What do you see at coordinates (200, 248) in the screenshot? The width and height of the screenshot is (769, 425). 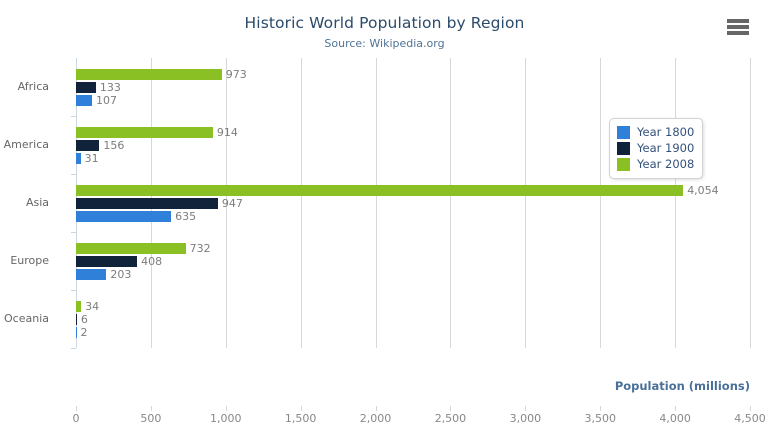 I see `bar-value-label: 732` at bounding box center [200, 248].